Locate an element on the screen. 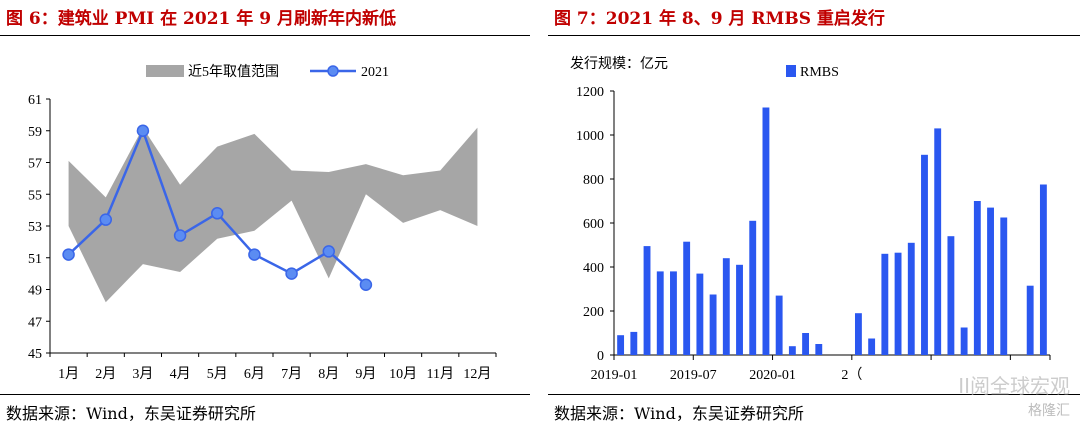 This screenshot has height=430, width=1080. x-tick-label: 6月 is located at coordinates (254, 374).